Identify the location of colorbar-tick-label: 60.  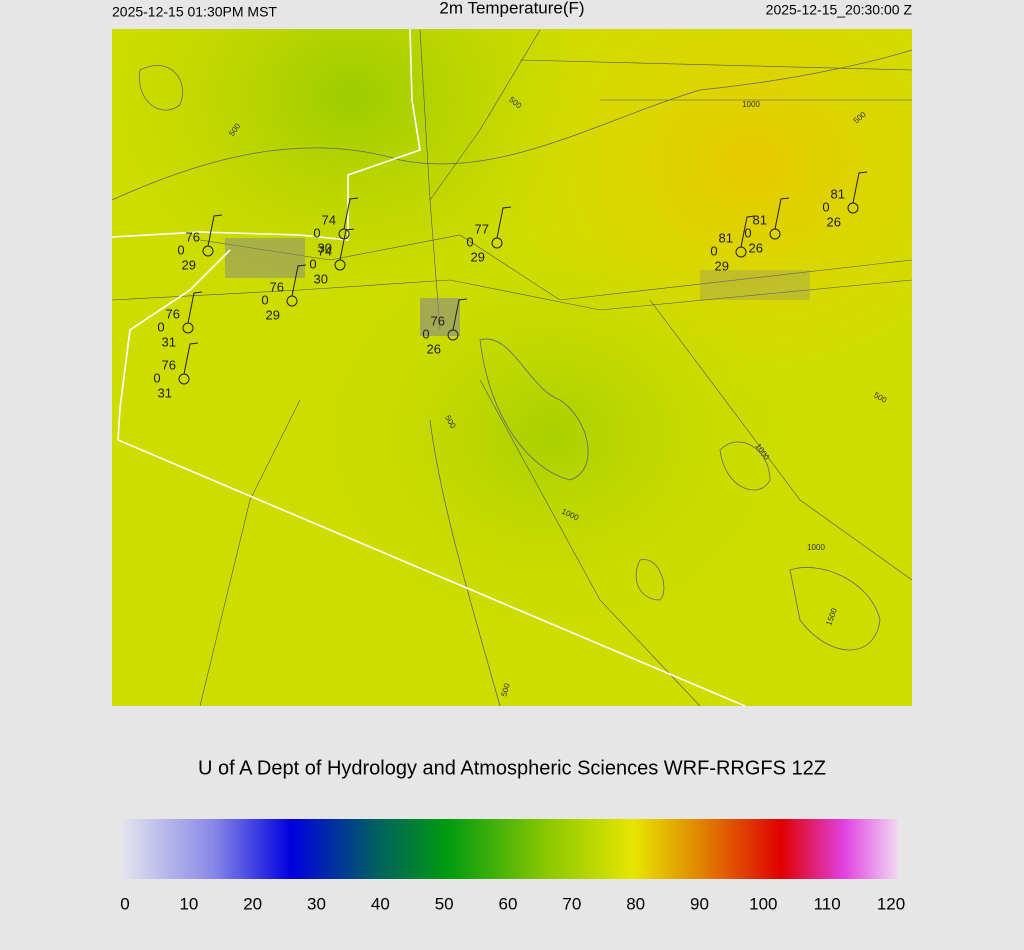
(508, 903).